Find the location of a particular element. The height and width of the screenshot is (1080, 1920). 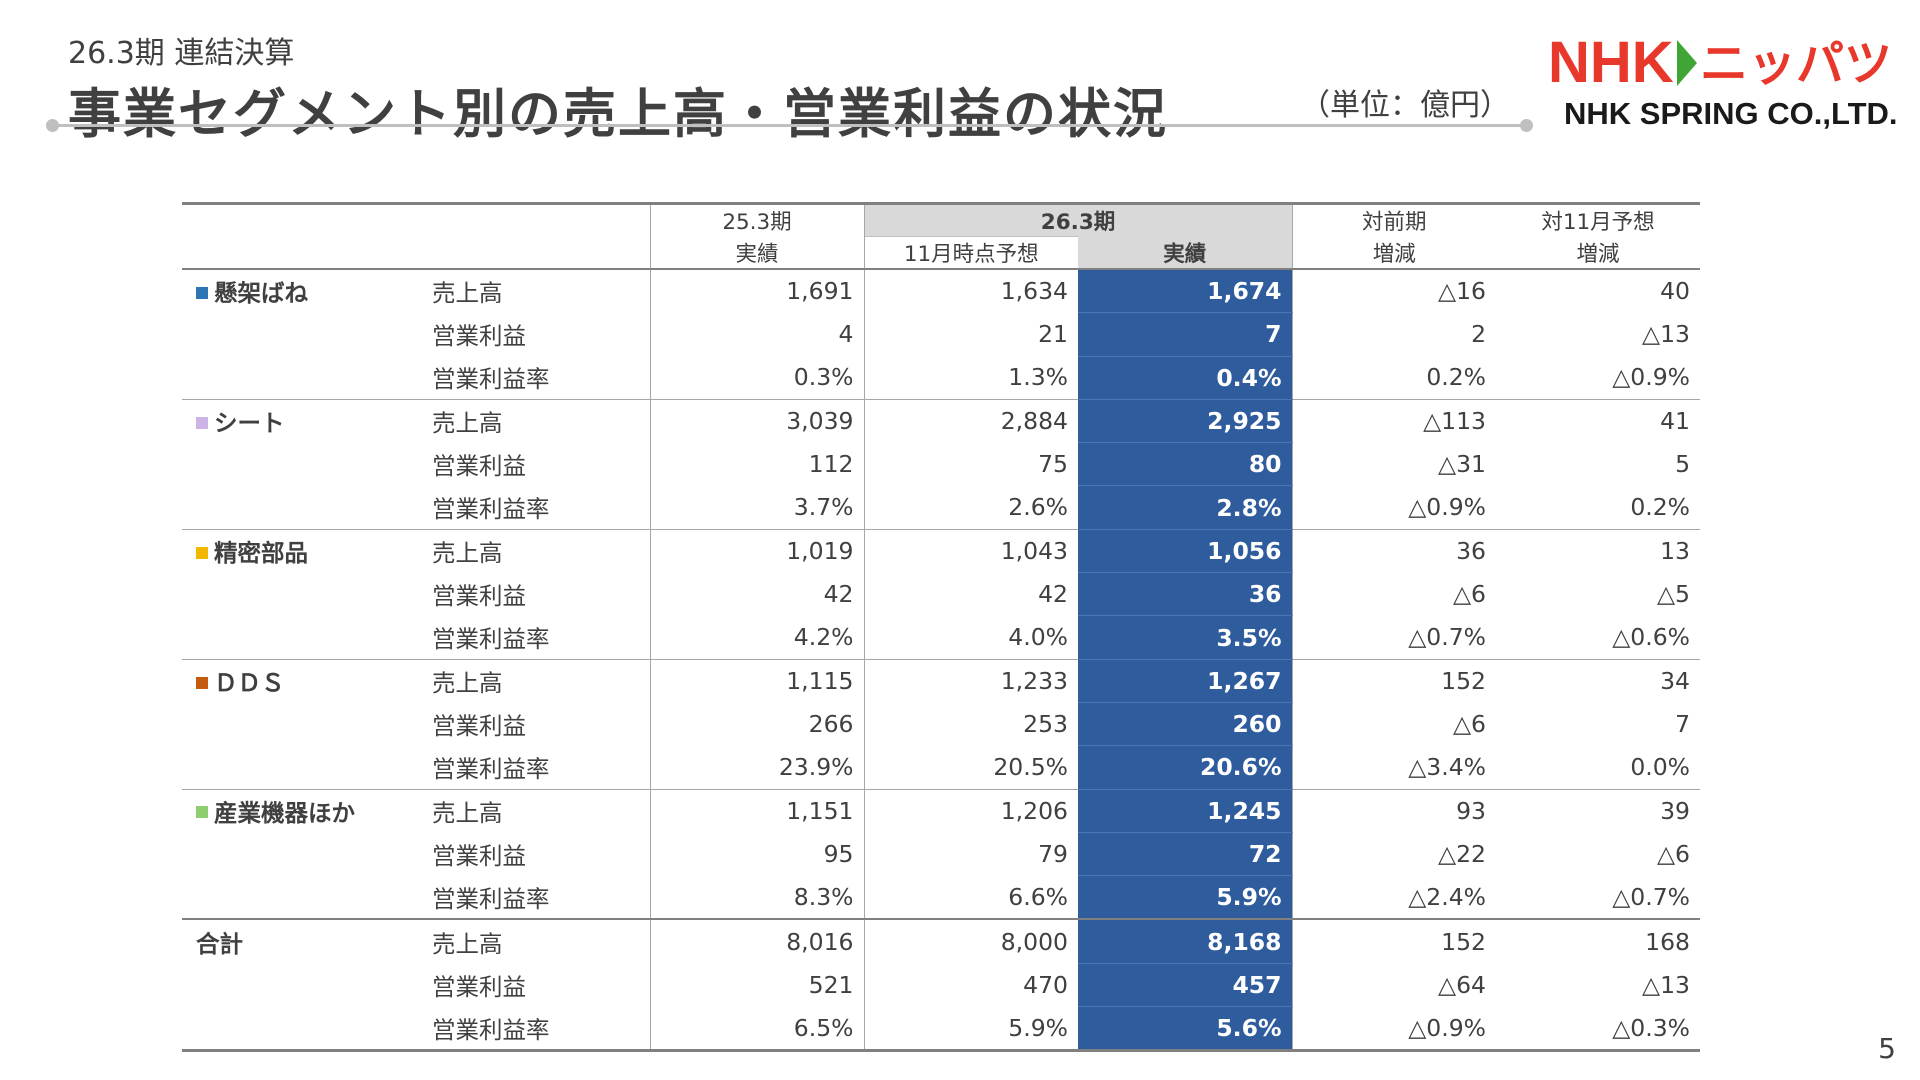

prev-actual-cell: 266 is located at coordinates (756, 724).